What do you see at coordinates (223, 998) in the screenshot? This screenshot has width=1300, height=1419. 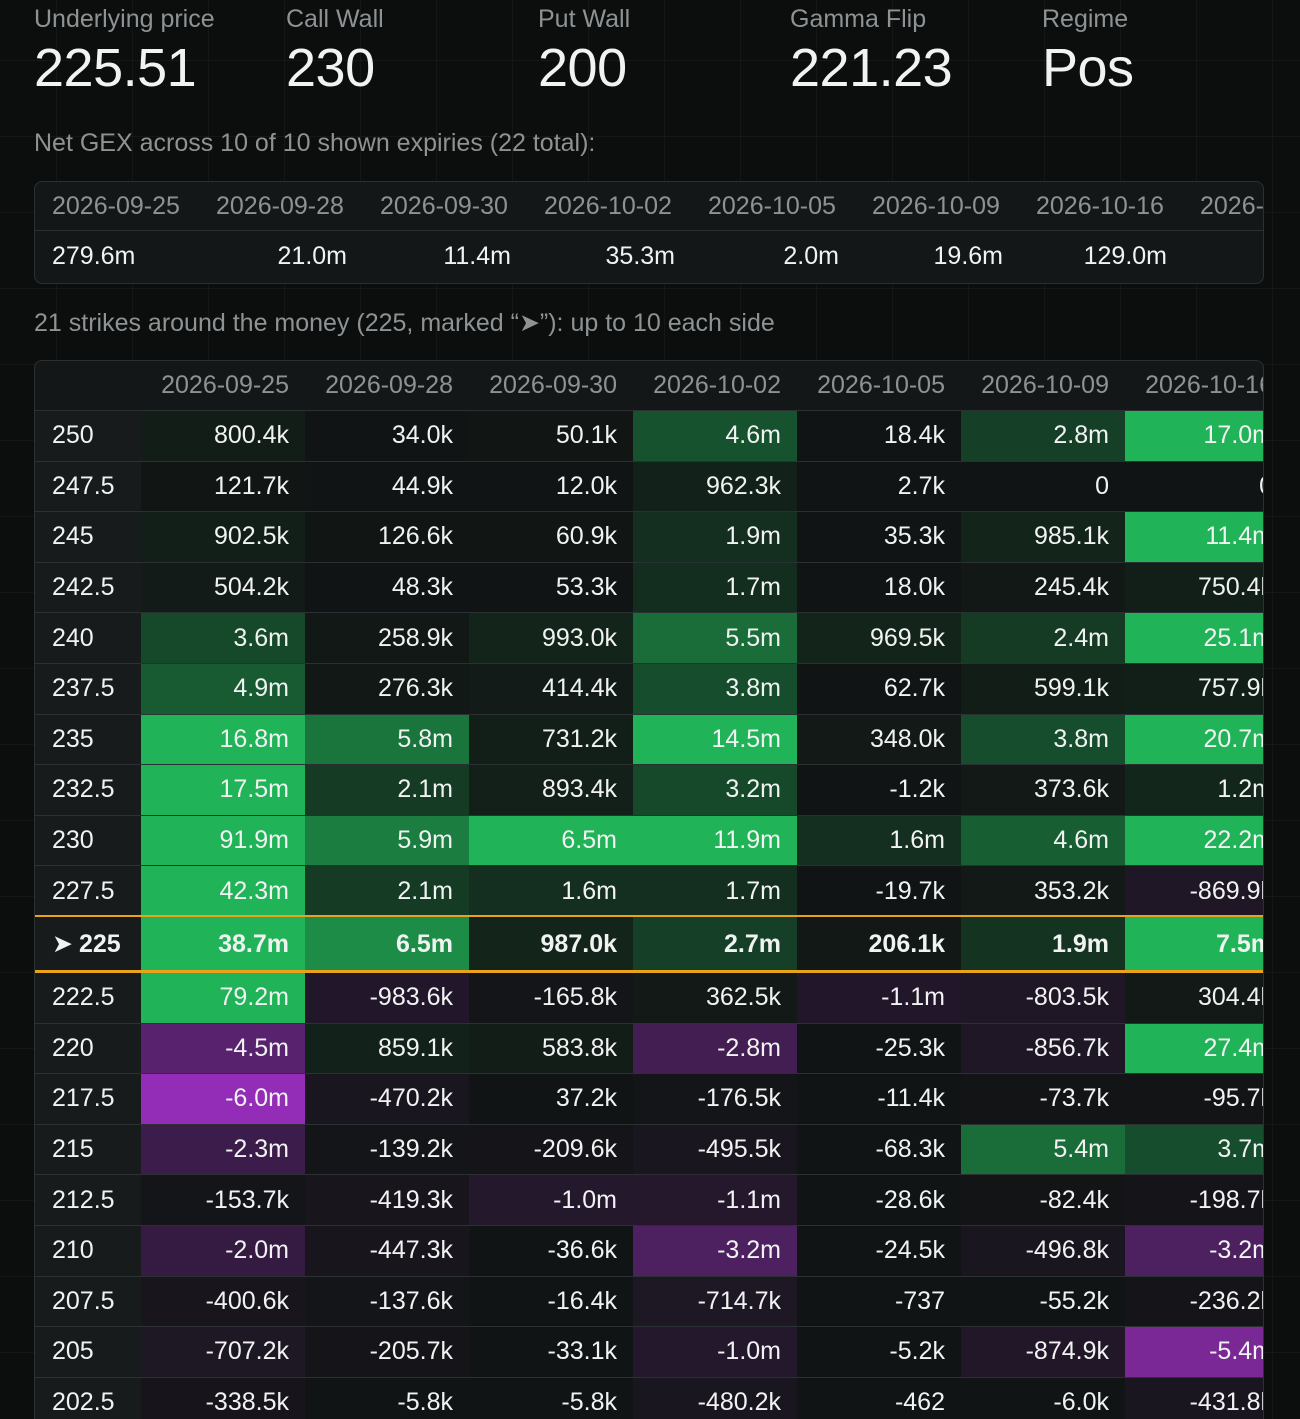 I see `gex-cell: 79.2m` at bounding box center [223, 998].